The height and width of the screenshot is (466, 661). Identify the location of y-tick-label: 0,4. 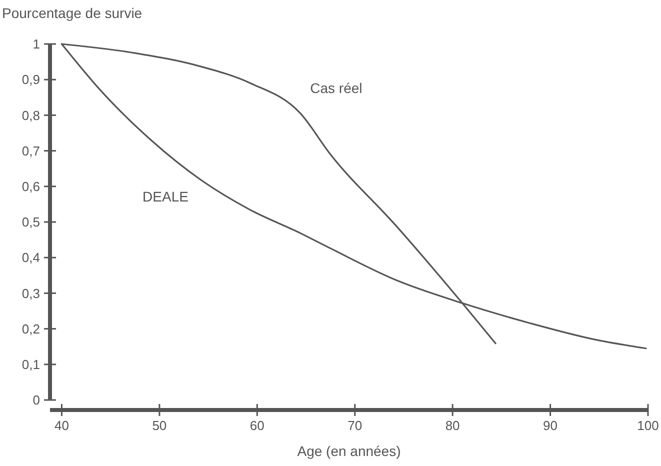
(31, 258).